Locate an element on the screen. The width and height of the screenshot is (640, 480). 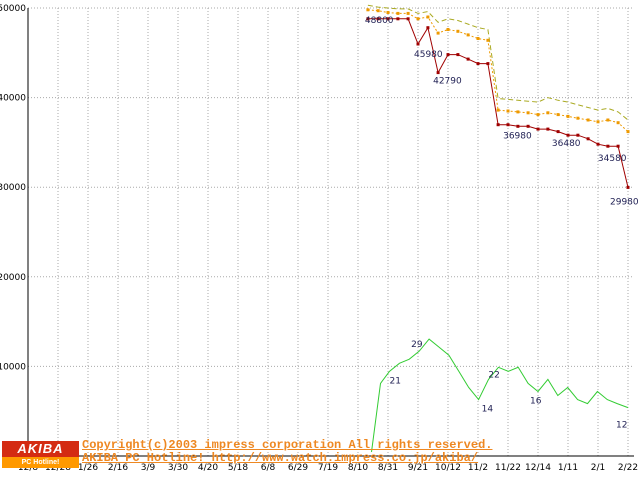
x-tick-label: 11/22 is located at coordinates (508, 468).